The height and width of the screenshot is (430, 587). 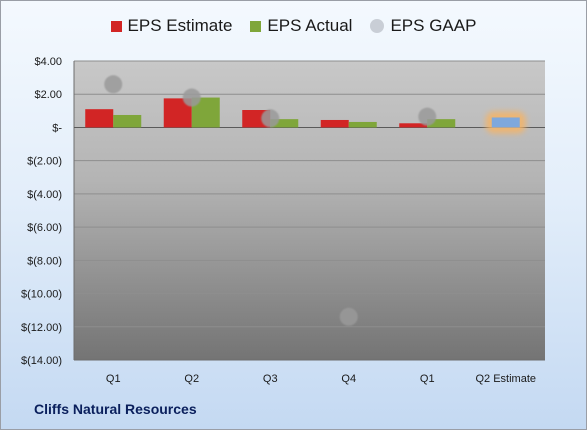 I want to click on x-tick-label: Q4, so click(x=348, y=379).